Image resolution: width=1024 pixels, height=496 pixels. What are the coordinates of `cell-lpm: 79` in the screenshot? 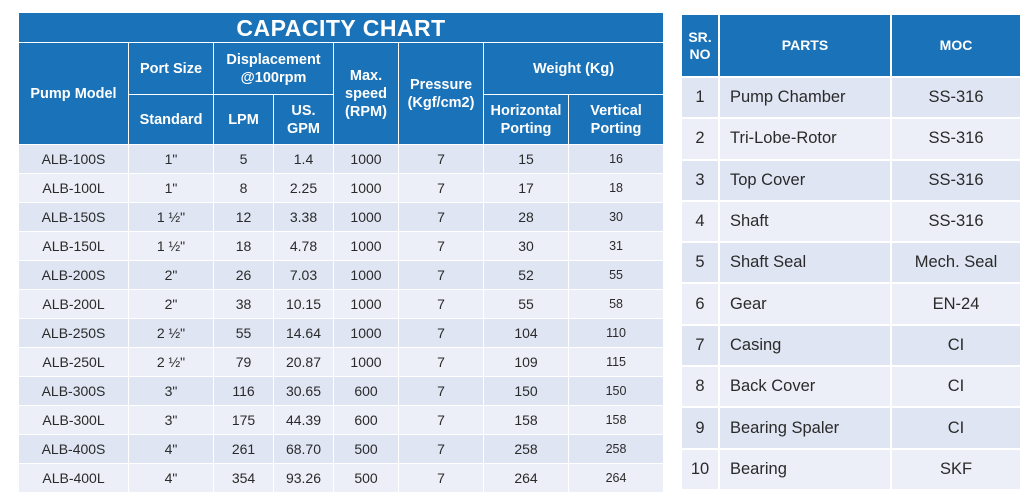 It's located at (243, 362).